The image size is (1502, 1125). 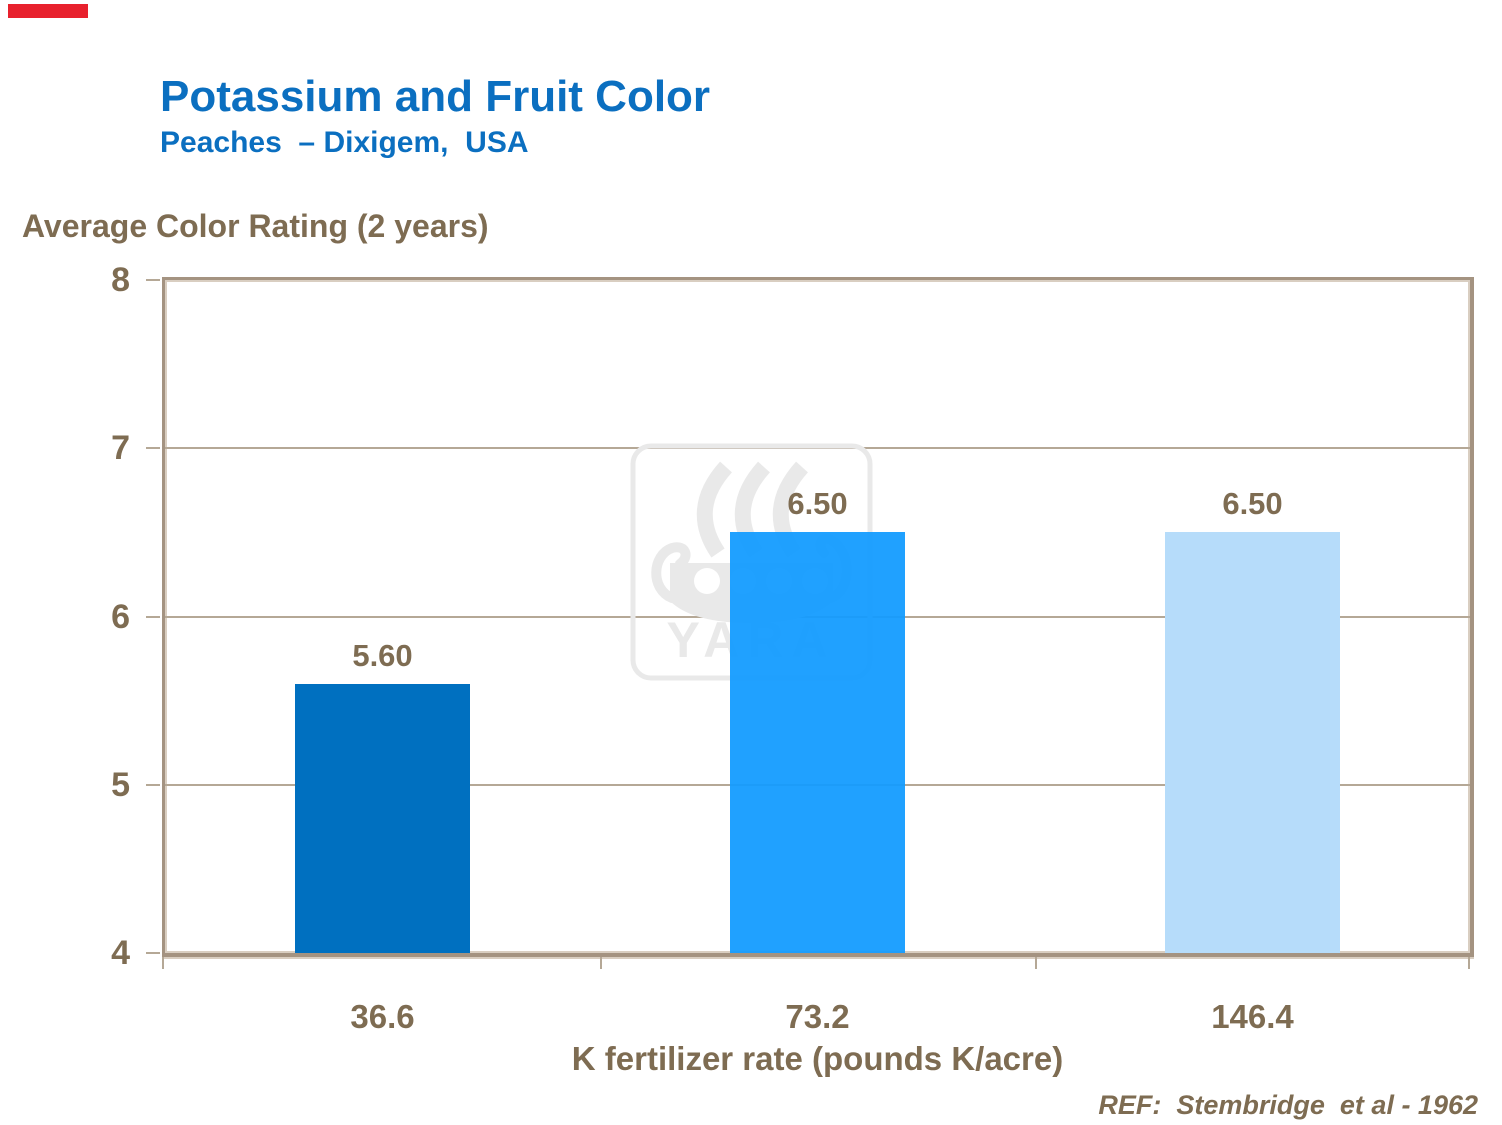 I want to click on y-tick-label-4: 4, so click(x=120, y=953).